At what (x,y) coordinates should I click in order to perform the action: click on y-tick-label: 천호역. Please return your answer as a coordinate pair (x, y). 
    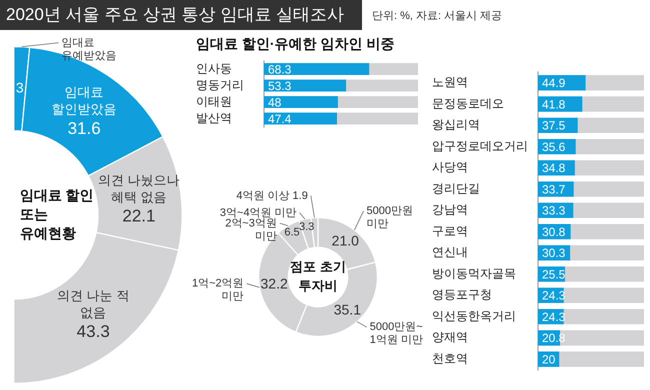
    Looking at the image, I should click on (450, 358).